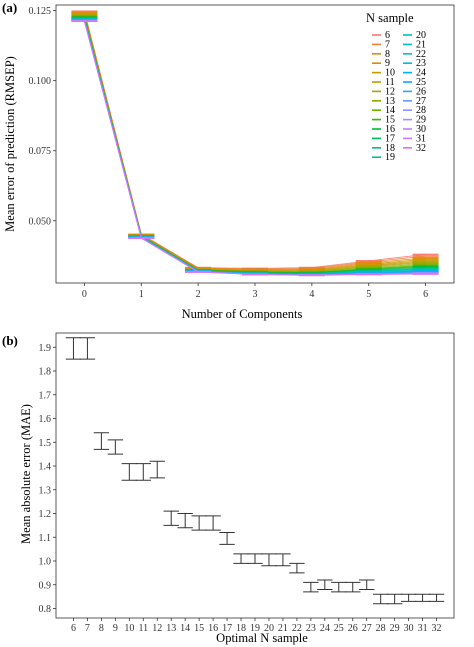 The height and width of the screenshot is (647, 474). What do you see at coordinates (390, 110) in the screenshot?
I see `legend-label: 14` at bounding box center [390, 110].